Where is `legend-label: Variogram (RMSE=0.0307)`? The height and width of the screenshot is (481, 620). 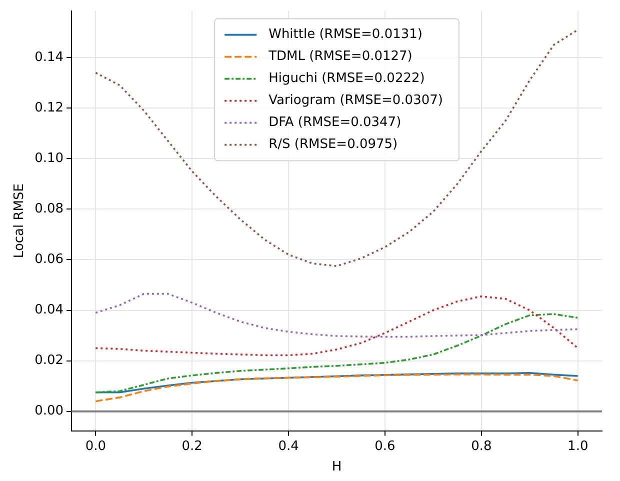 legend-label: Variogram (RMSE=0.0307) is located at coordinates (355, 100).